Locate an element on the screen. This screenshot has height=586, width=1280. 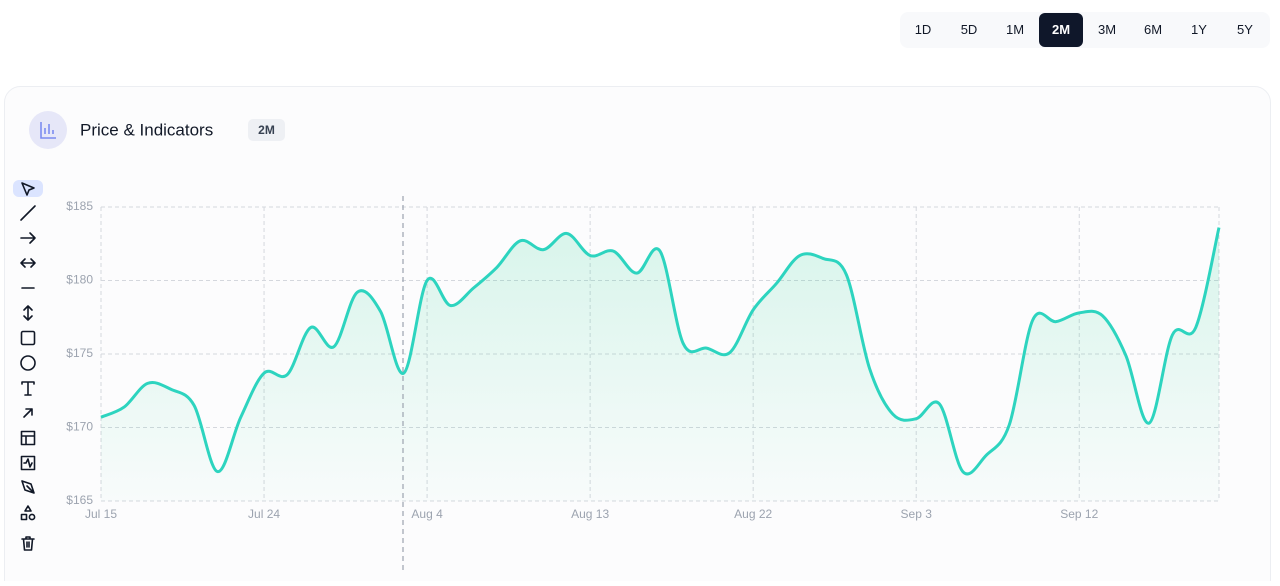
tool-selected-bg is located at coordinates (28, 188).